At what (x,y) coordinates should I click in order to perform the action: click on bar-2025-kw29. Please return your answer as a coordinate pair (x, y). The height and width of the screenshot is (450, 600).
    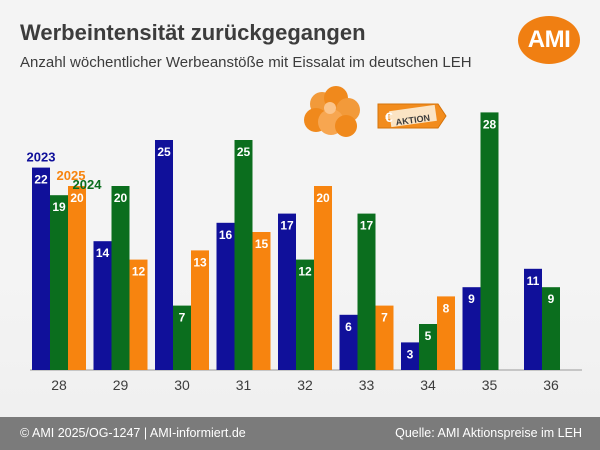
    Looking at the image, I should click on (138, 314).